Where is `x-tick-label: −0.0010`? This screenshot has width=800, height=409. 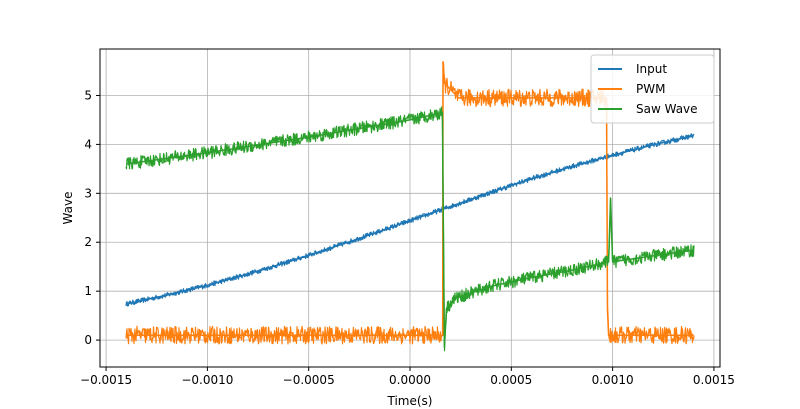
x-tick-label: −0.0010 is located at coordinates (207, 380).